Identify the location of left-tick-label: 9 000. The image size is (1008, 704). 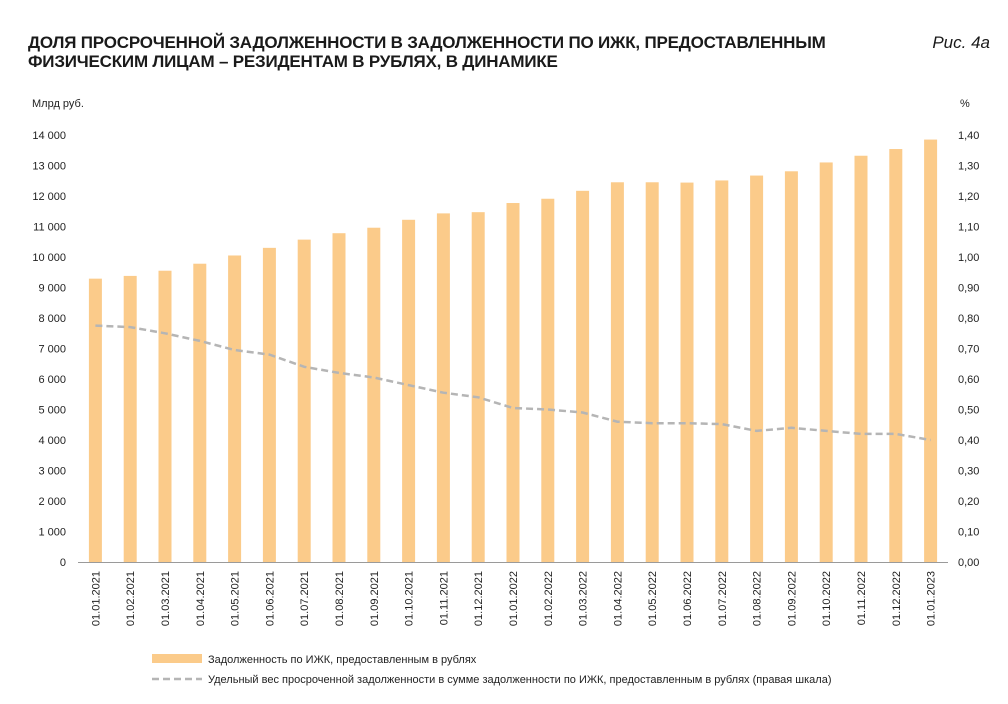
(52, 289).